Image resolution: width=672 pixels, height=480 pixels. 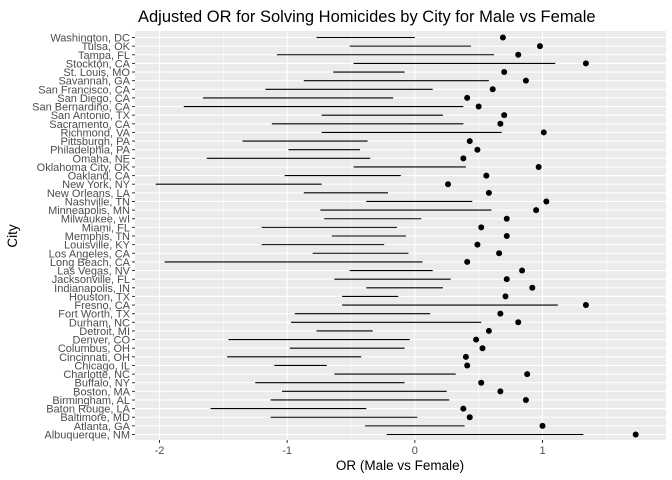 What do you see at coordinates (93, 272) in the screenshot?
I see `y-tick-label: Las Vegas, NV` at bounding box center [93, 272].